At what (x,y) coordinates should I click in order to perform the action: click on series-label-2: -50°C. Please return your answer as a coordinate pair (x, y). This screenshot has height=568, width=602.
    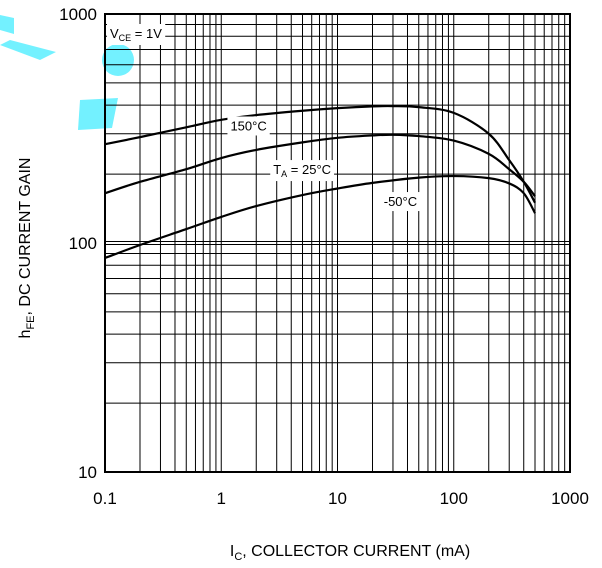
    Looking at the image, I should click on (400, 202).